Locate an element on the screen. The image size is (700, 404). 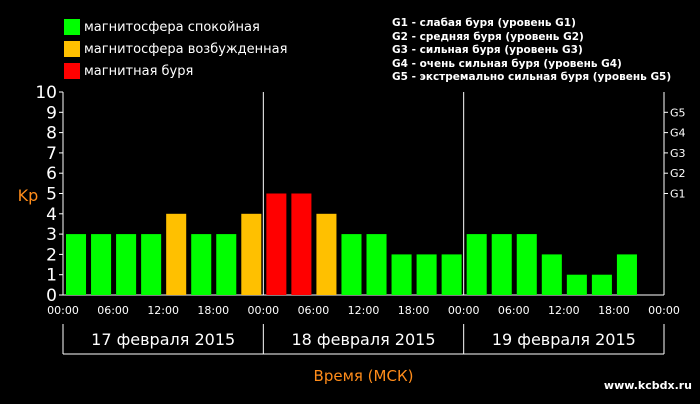
y-tick-label: 2 is located at coordinates (51, 255).